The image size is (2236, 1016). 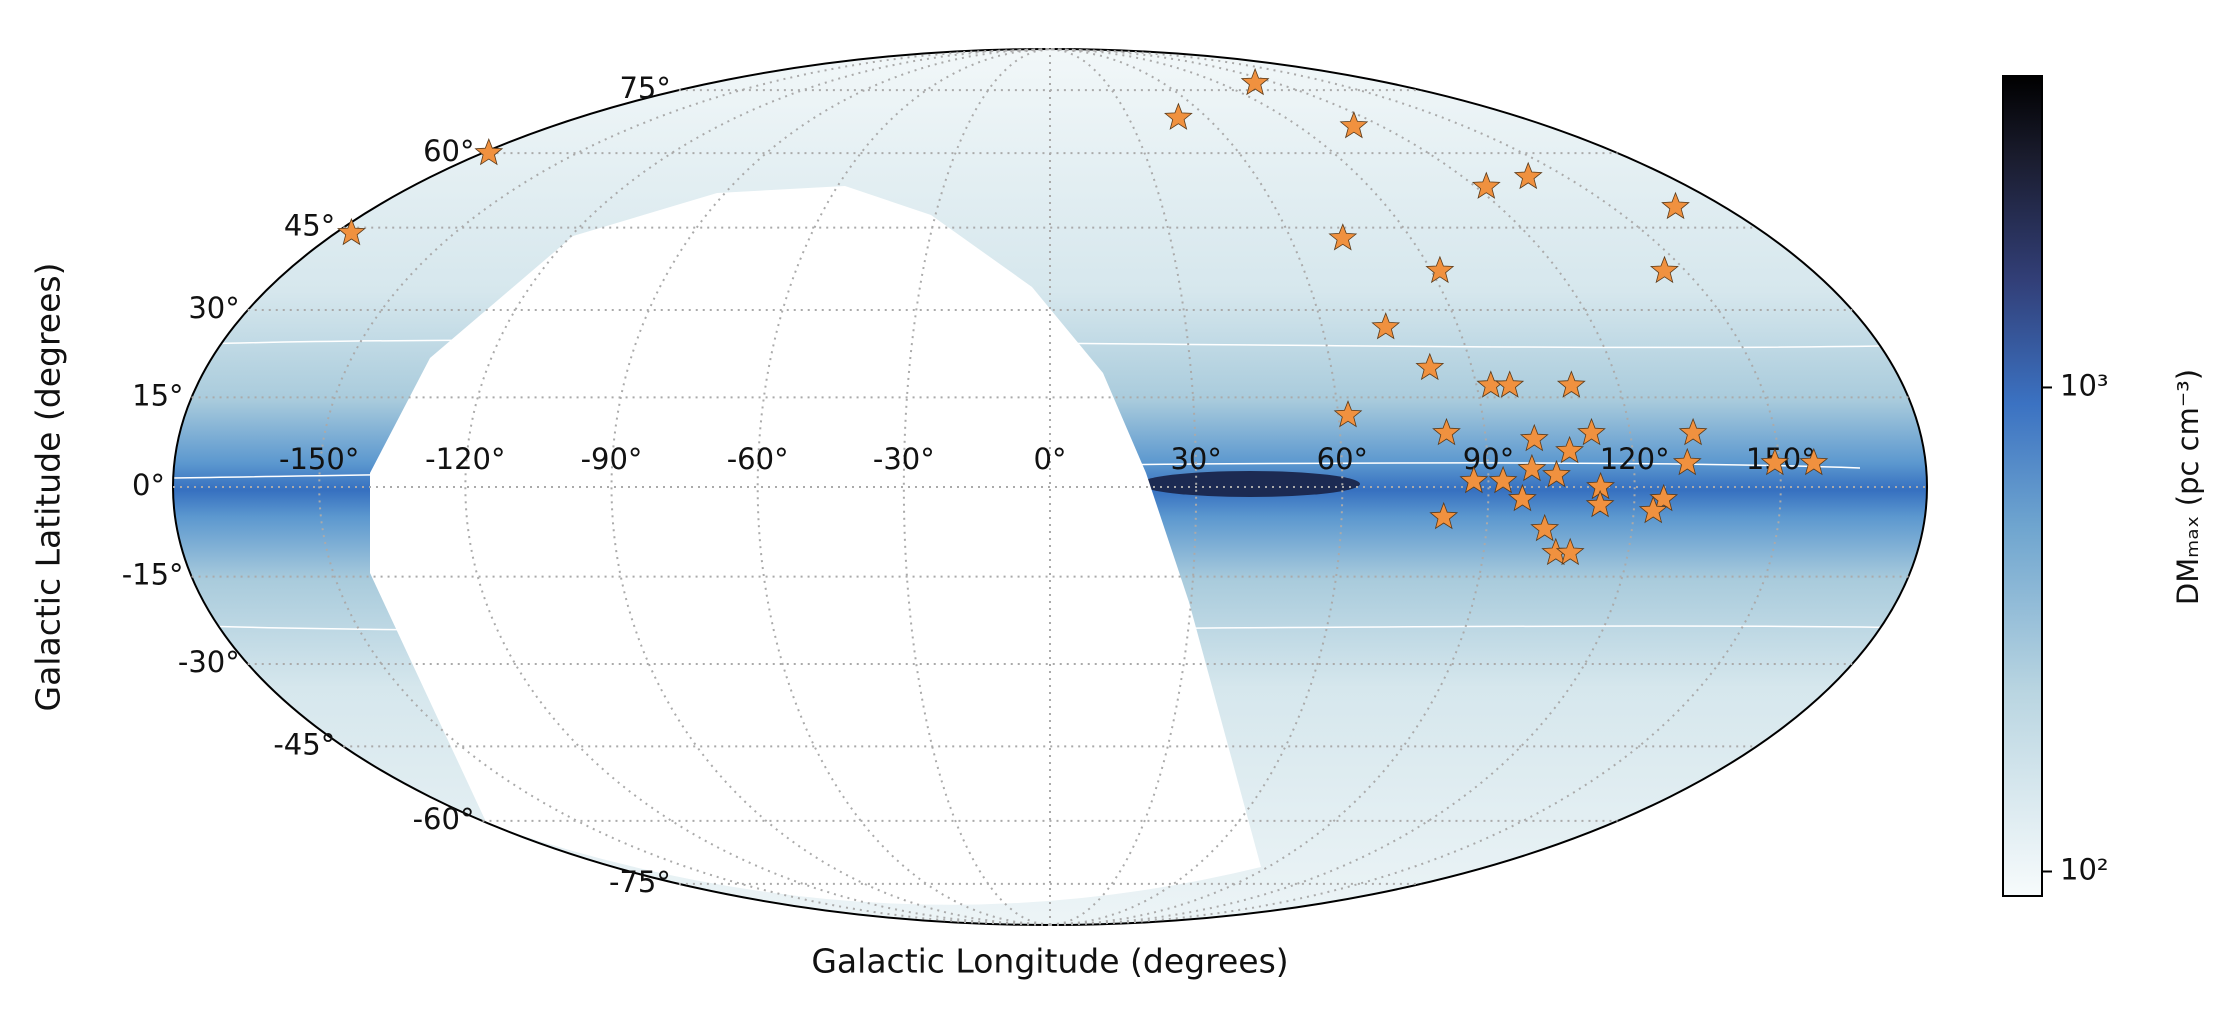 What do you see at coordinates (640, 882) in the screenshot?
I see `y-tick-label: -75°` at bounding box center [640, 882].